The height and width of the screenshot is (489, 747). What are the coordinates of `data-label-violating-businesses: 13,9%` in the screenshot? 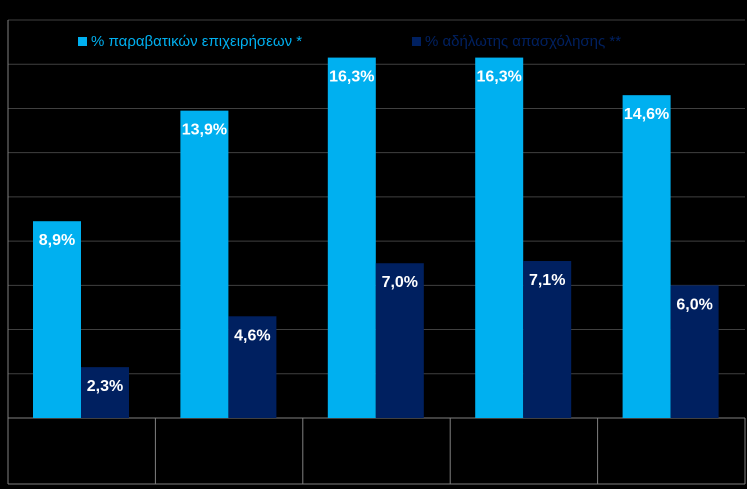 It's located at (204, 130).